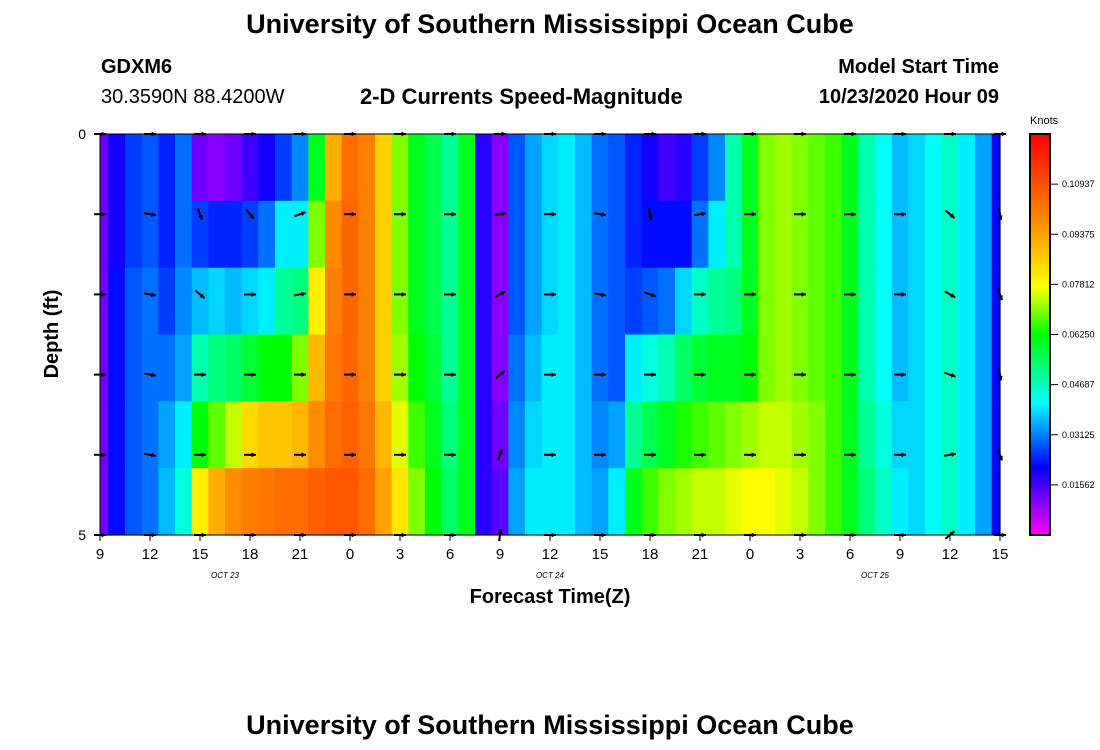 Image resolution: width=1100 pixels, height=750 pixels. What do you see at coordinates (550, 597) in the screenshot?
I see `x-axis-label: Forecast Time(Z)` at bounding box center [550, 597].